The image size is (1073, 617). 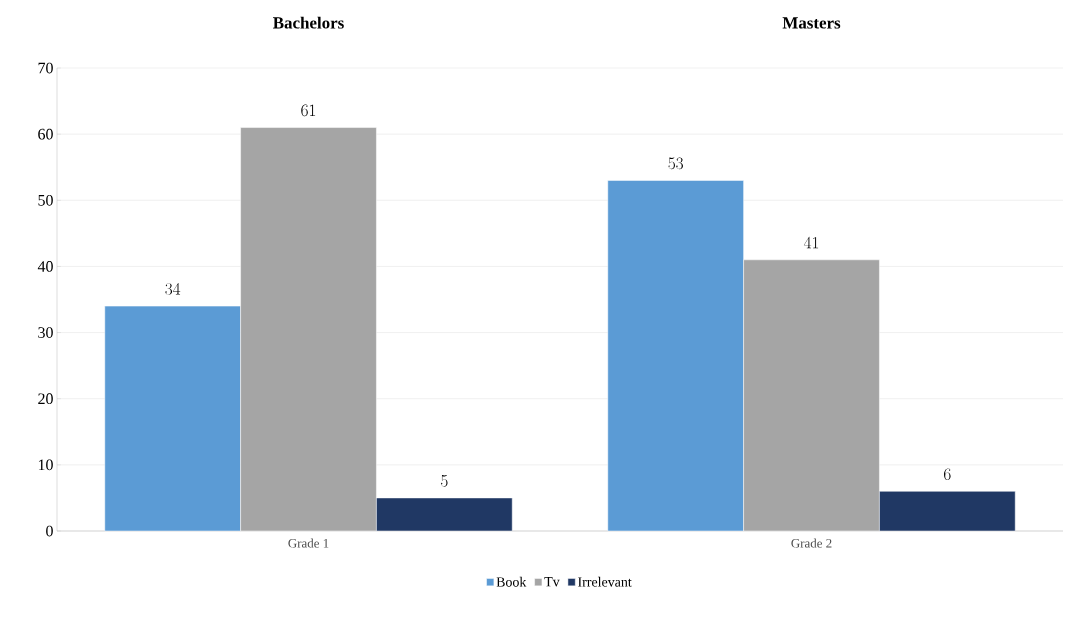 What do you see at coordinates (811, 543) in the screenshot?
I see `x-tick-label: Grade 2` at bounding box center [811, 543].